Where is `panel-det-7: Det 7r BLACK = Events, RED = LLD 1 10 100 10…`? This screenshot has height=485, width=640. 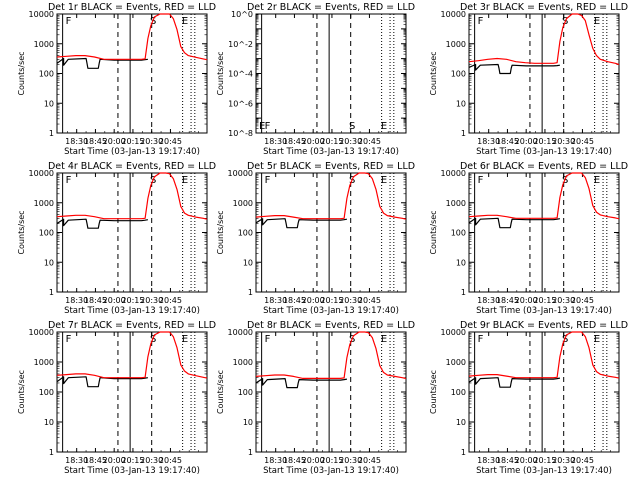 panel-det-7: Det 7r BLACK = Events, RED = LLD 1 10 100 10… is located at coordinates (116, 398).